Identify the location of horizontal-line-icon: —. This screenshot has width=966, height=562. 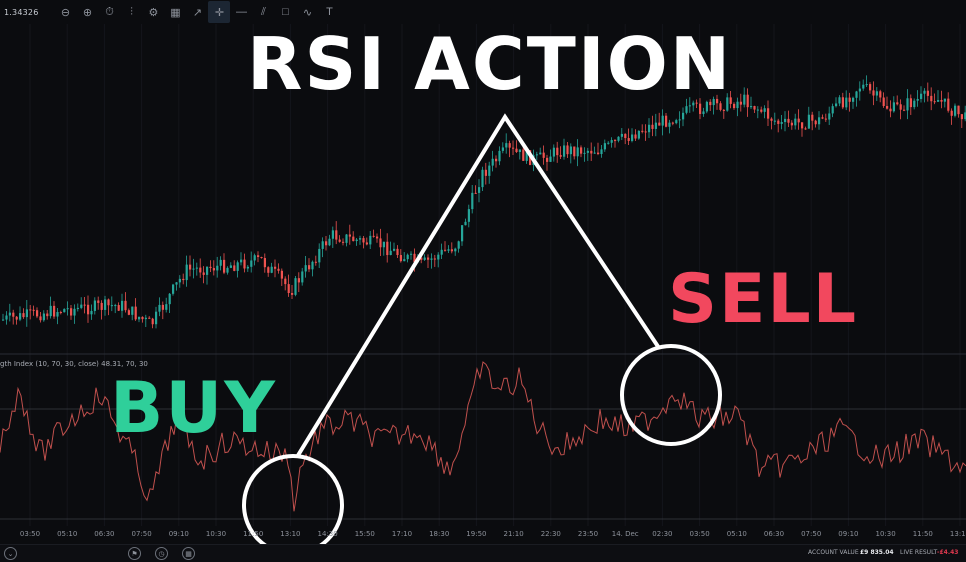
(241, 12).